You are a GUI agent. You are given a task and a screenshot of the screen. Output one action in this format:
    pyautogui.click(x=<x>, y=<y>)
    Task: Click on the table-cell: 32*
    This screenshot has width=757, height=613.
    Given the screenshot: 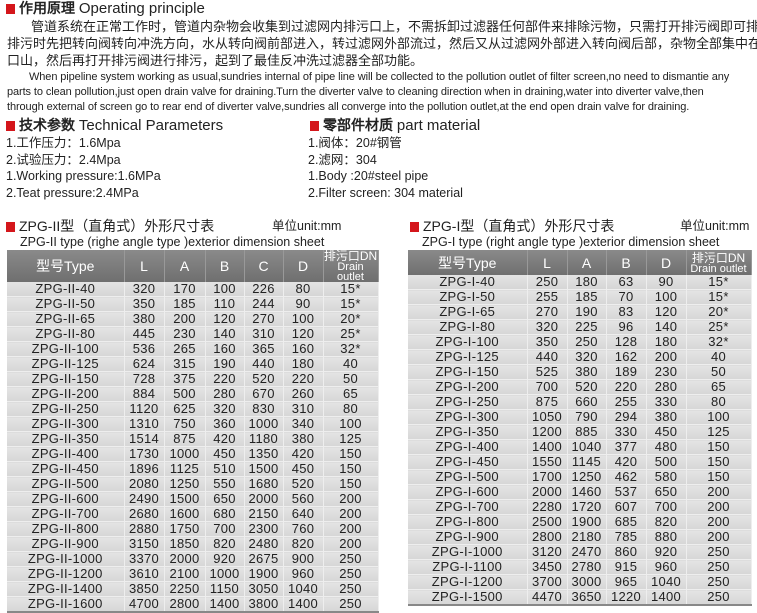 What is the action you would take?
    pyautogui.click(x=351, y=349)
    